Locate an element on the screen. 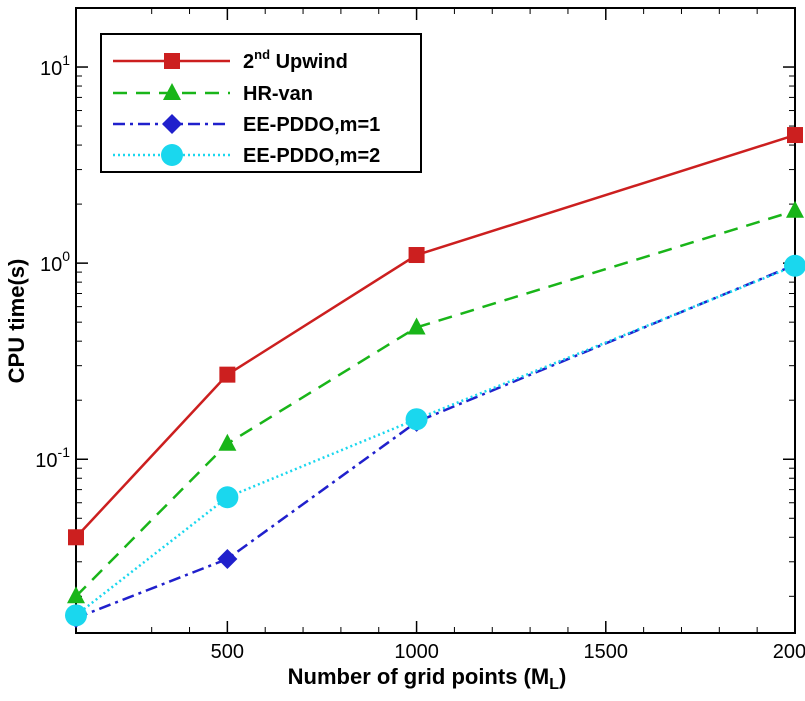 Image resolution: width=805 pixels, height=701 pixels. legend-label-rest: Upwind is located at coordinates (309, 62).